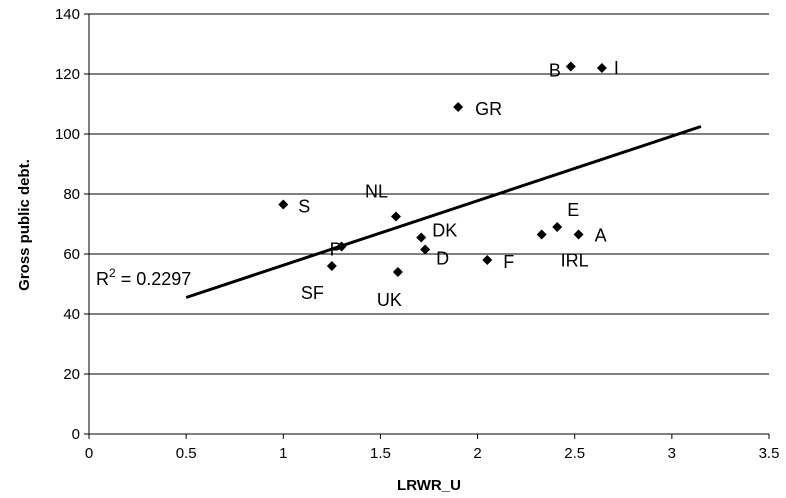 This screenshot has width=786, height=498. Describe the element at coordinates (312, 293) in the screenshot. I see `point-label-sf: SF` at that location.